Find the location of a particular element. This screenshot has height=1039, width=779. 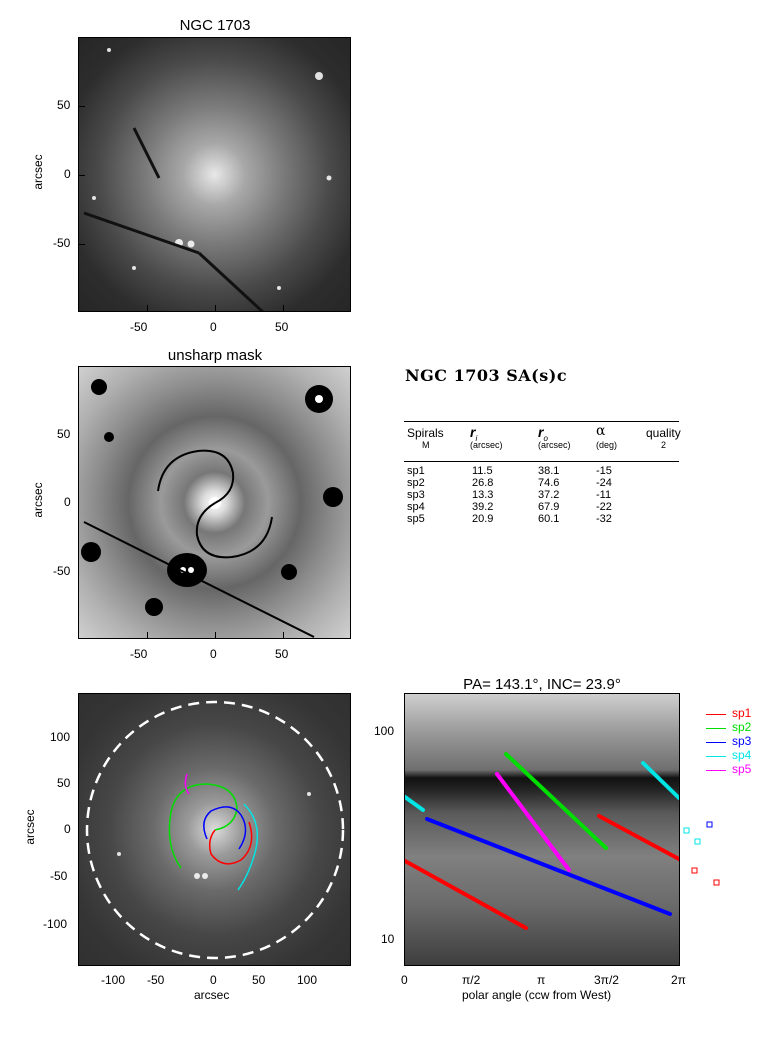

table-rule-top is located at coordinates (541, 421).